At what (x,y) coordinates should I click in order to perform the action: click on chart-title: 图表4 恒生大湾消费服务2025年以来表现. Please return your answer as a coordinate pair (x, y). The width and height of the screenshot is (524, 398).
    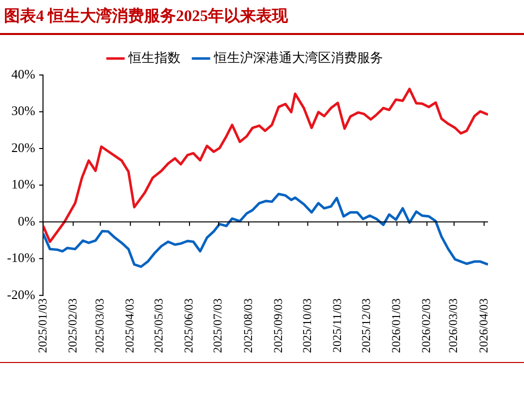
    Looking at the image, I should click on (146, 16).